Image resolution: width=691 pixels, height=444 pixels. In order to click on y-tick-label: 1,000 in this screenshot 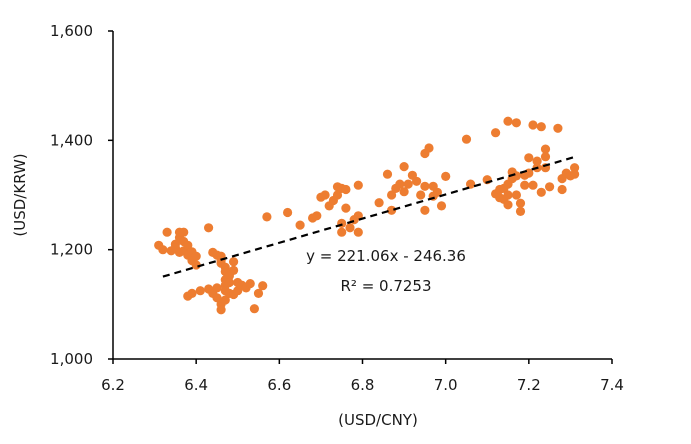, I will do `click(71, 359)`.